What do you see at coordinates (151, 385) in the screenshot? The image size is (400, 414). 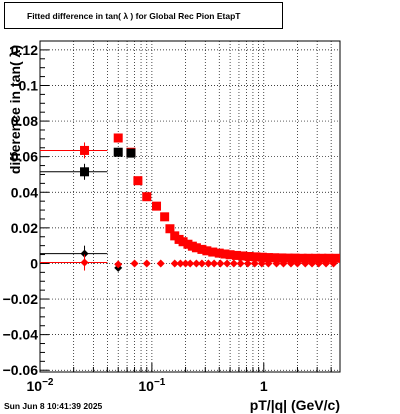 I see `x-tick-label: 10⁻¹` at bounding box center [151, 385].